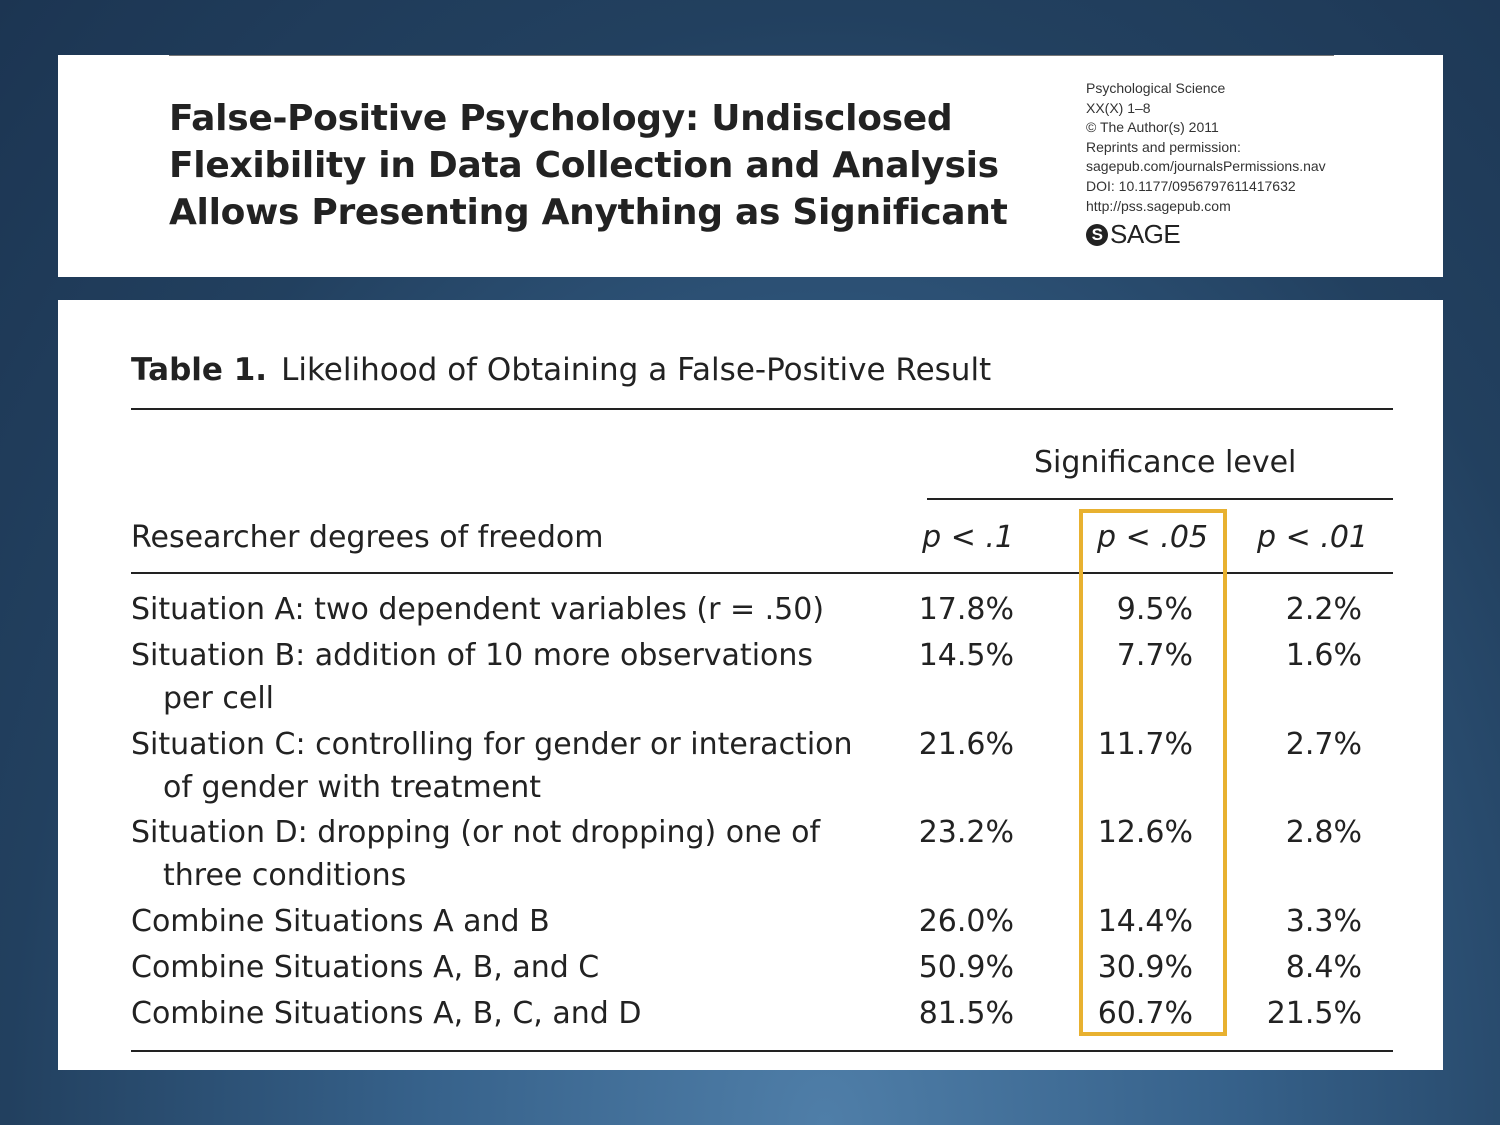 This screenshot has width=1500, height=1125. I want to click on cell-value: 9.5%, so click(1154, 609).